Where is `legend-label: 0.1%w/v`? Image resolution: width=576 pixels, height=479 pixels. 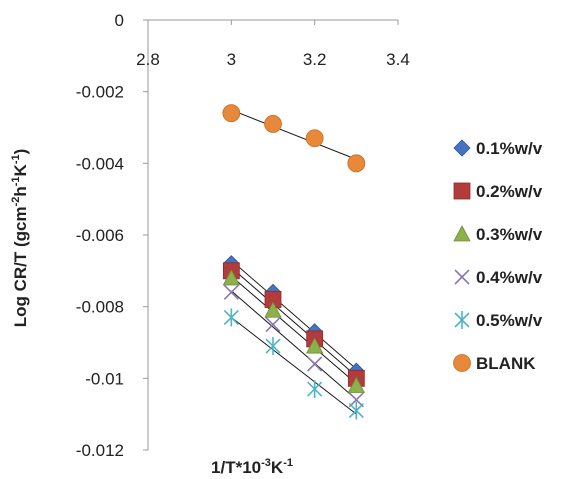
legend-label: 0.1%w/v is located at coordinates (509, 148).